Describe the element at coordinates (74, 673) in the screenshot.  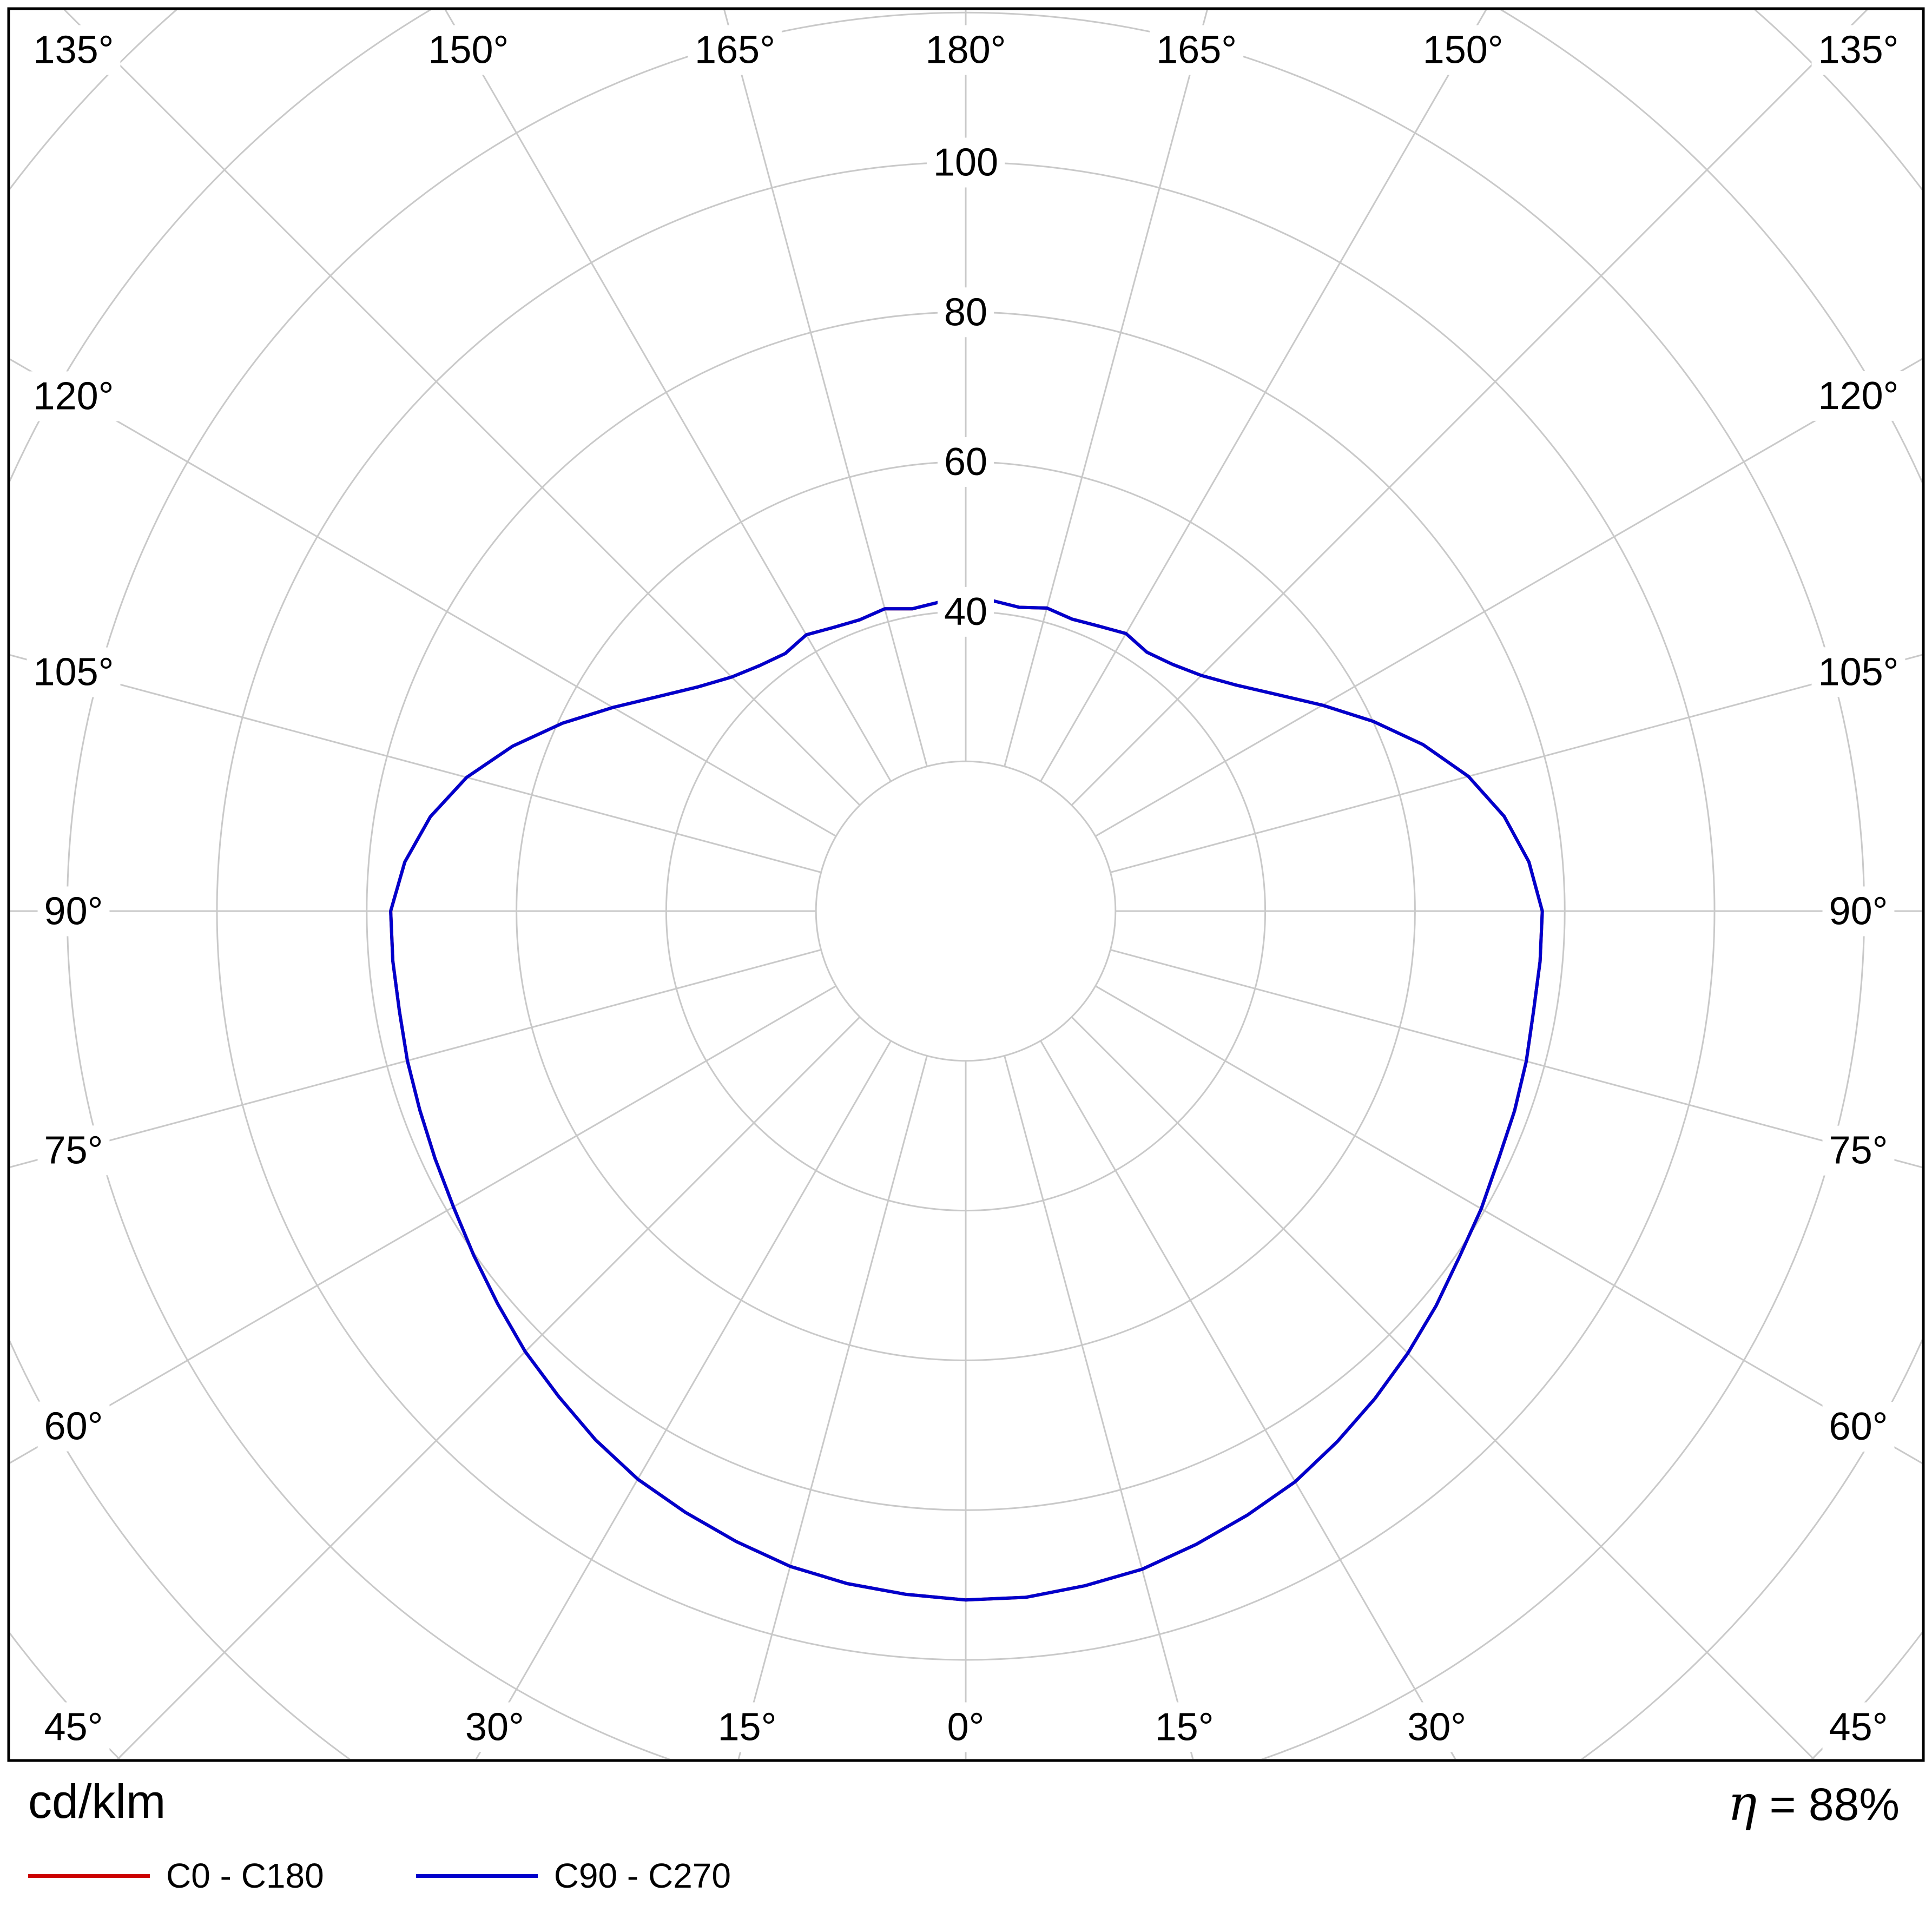
I see `angle-label-105-left: 105°` at that location.